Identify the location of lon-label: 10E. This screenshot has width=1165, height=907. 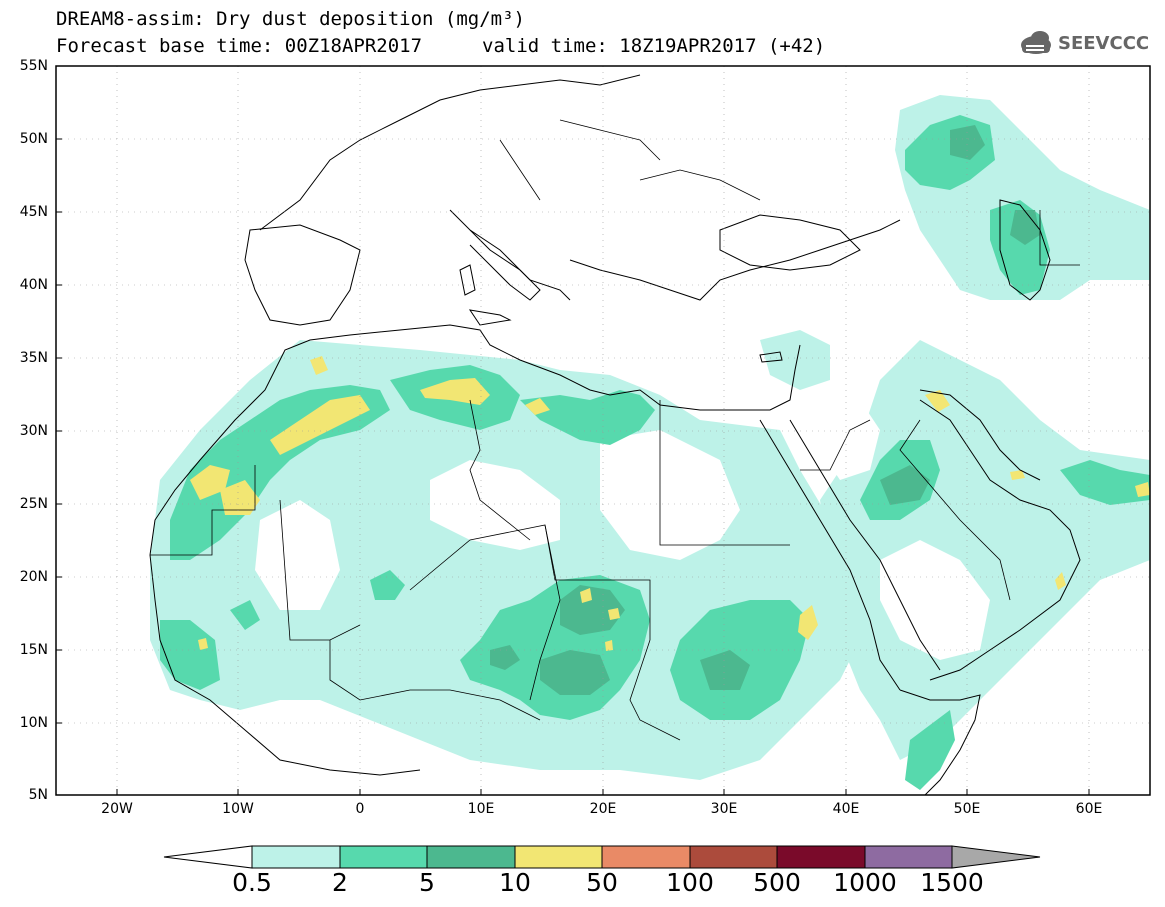
(481, 809).